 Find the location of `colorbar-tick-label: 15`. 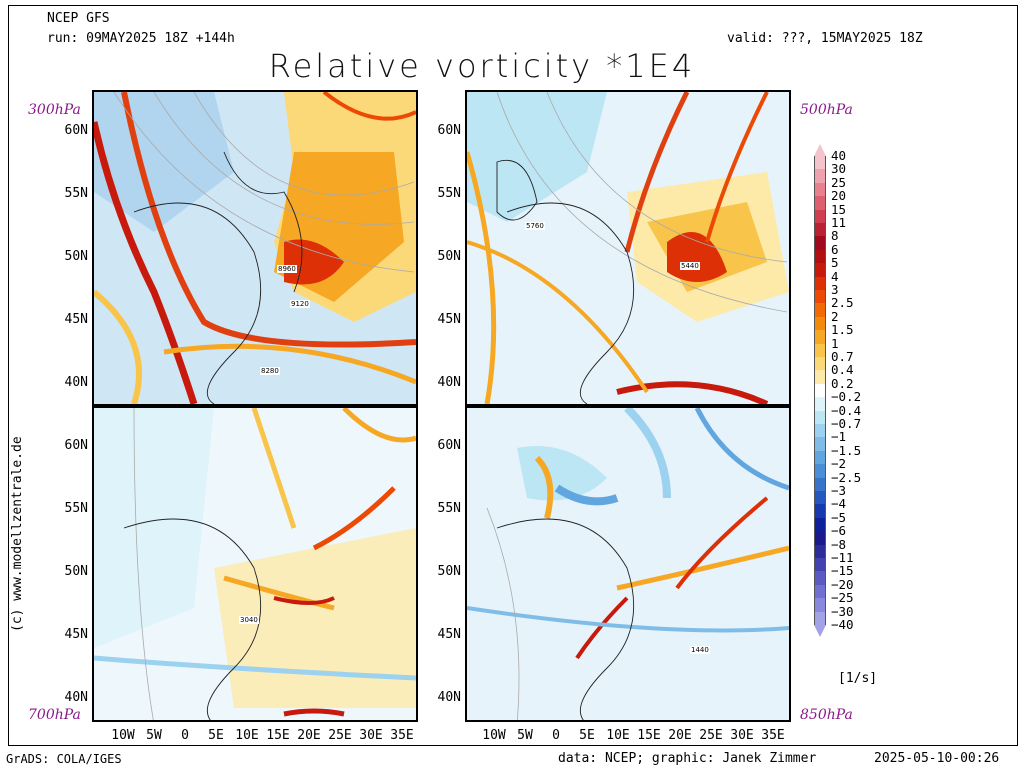

colorbar-tick-label: 15 is located at coordinates (839, 209).